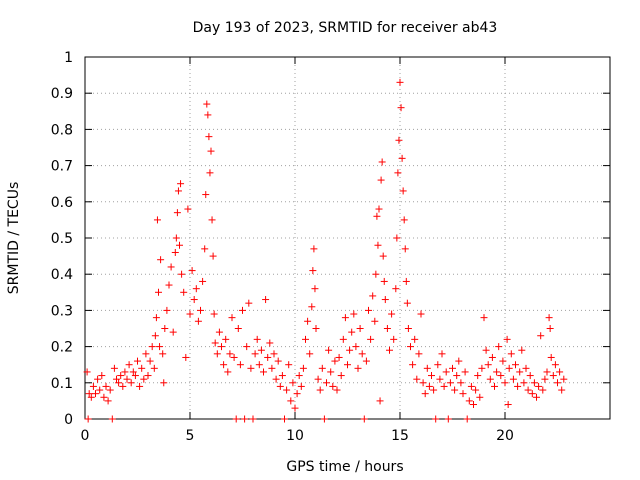  Describe the element at coordinates (190, 436) in the screenshot. I see `x-tick-label: 5` at that location.